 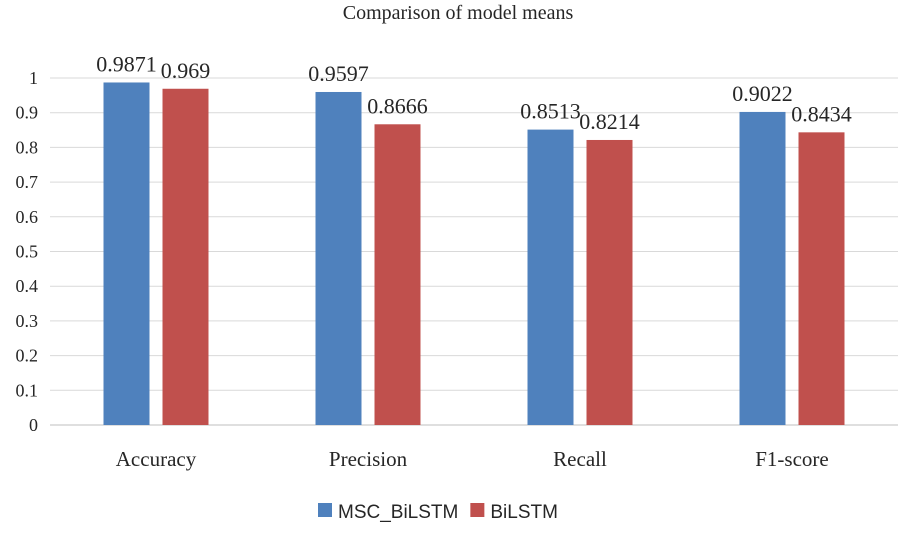 I want to click on y-tick-label: 0, so click(x=33, y=425).